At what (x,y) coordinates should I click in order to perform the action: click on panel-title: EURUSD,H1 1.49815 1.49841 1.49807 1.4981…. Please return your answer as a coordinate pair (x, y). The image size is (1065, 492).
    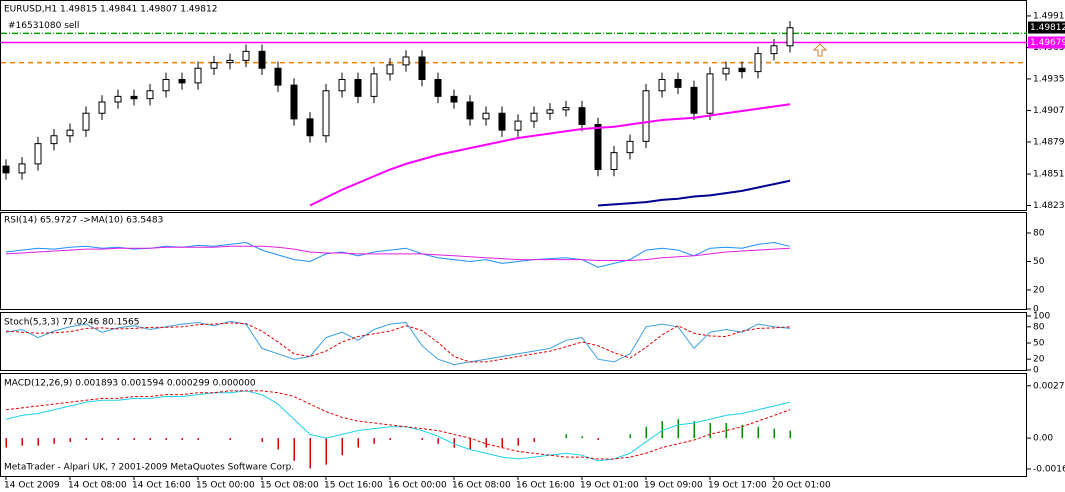
    Looking at the image, I should click on (110, 10).